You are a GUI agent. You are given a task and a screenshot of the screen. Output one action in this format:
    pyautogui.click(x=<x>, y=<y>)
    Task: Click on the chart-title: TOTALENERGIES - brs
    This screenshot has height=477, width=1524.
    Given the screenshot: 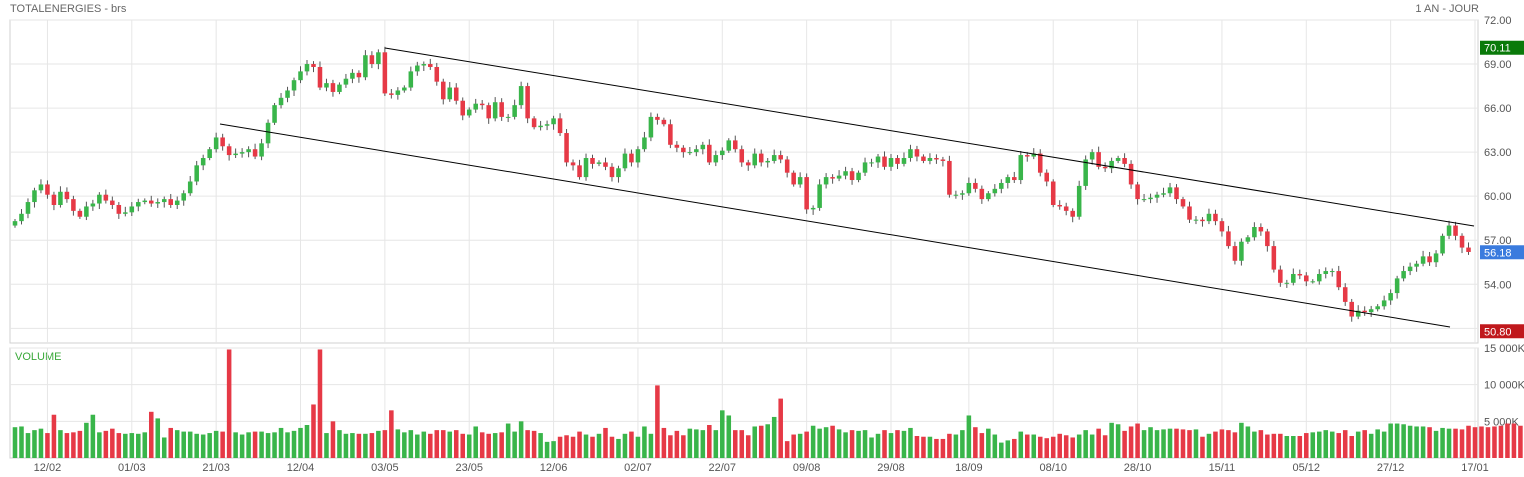 What is the action you would take?
    pyautogui.click(x=68, y=9)
    